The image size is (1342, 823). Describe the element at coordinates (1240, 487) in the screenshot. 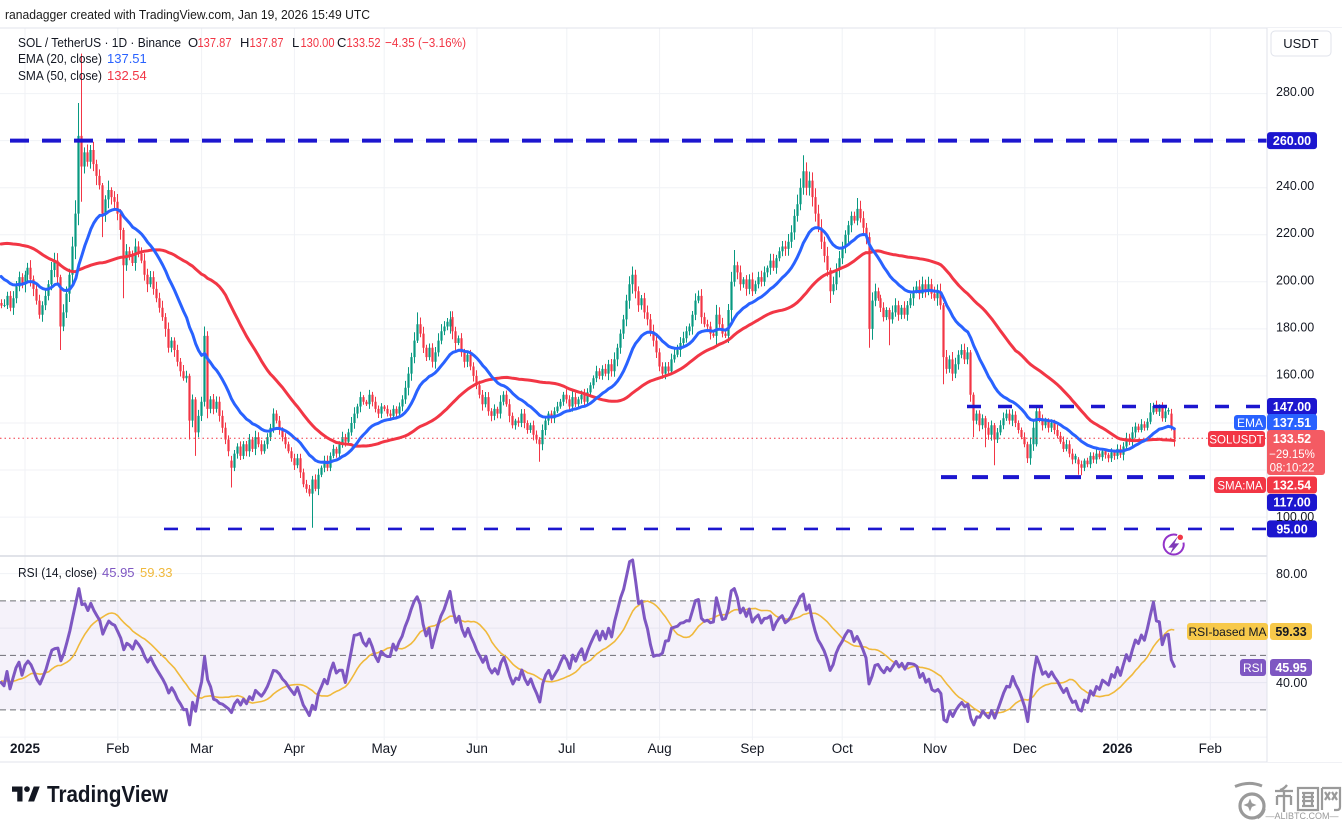

I see `svg-text: SMA:MA` at that location.